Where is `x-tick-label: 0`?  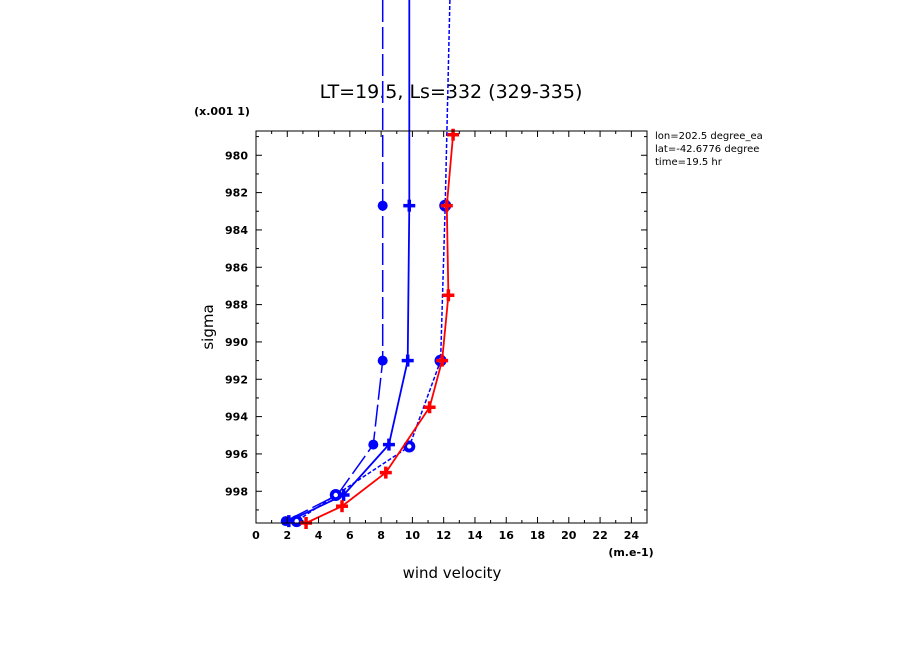 x-tick-label: 0 is located at coordinates (256, 535).